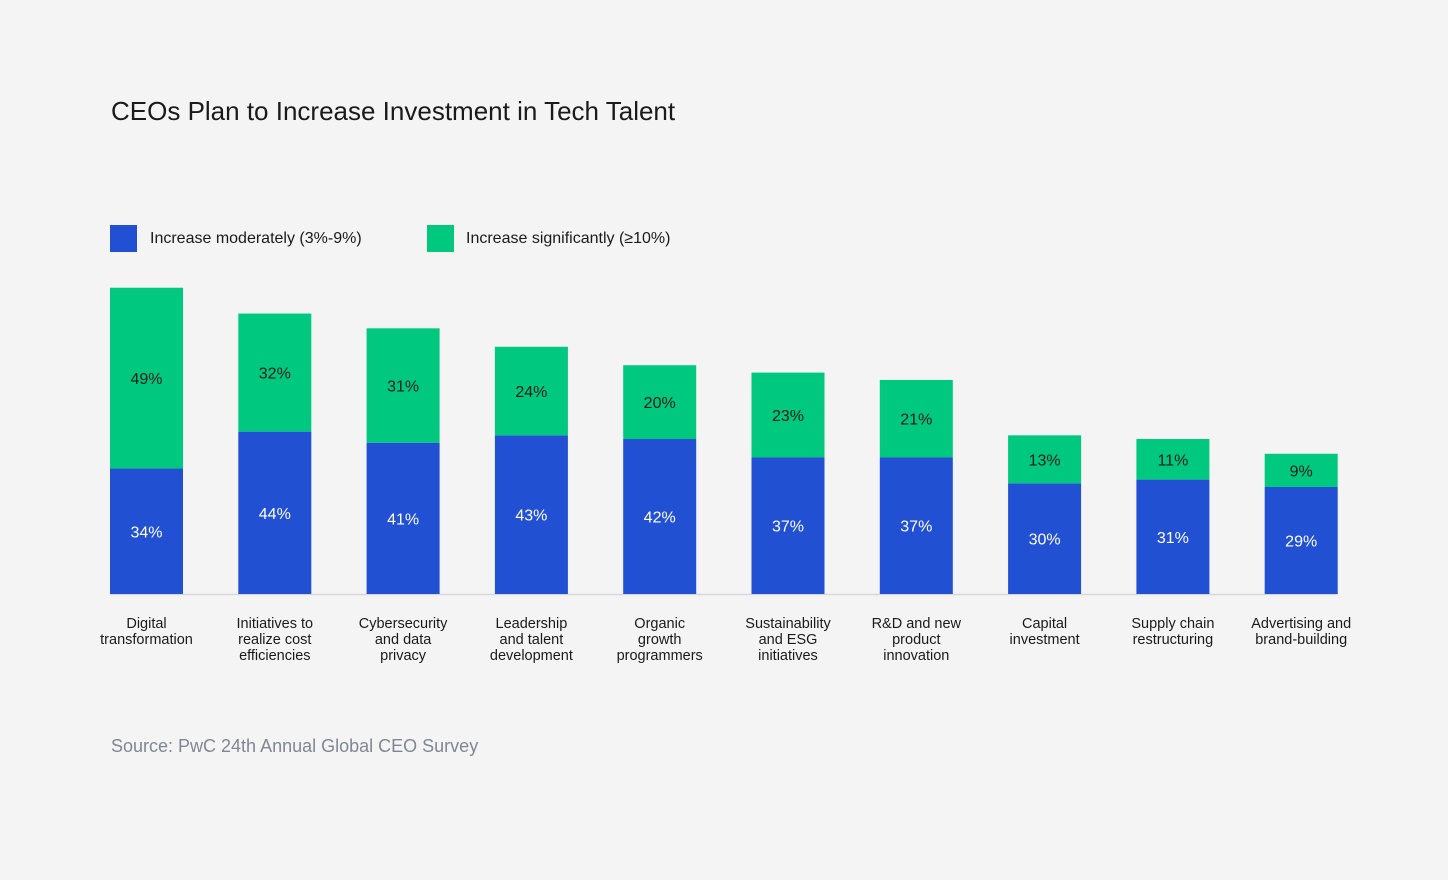 This screenshot has width=1448, height=880. I want to click on data-label-significant-5: 23%, so click(788, 416).